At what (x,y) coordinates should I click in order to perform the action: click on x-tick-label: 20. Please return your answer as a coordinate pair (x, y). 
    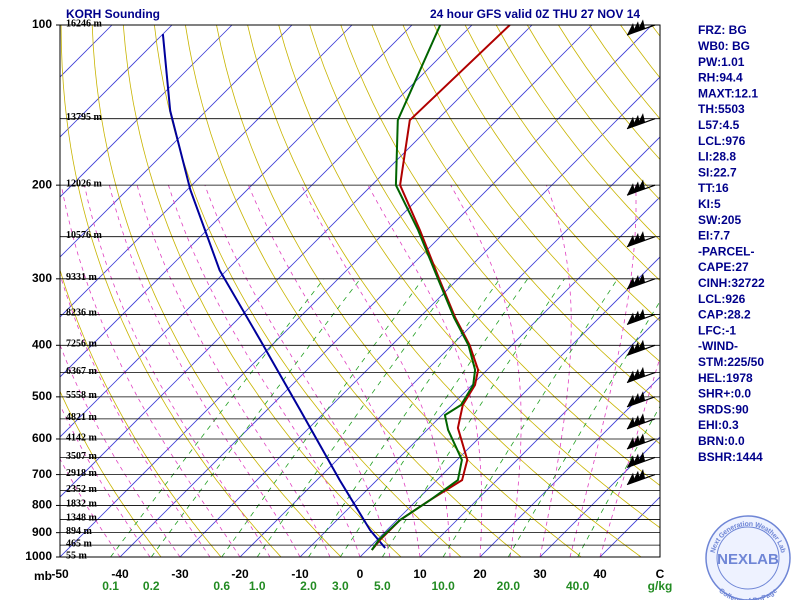
    Looking at the image, I should click on (480, 574).